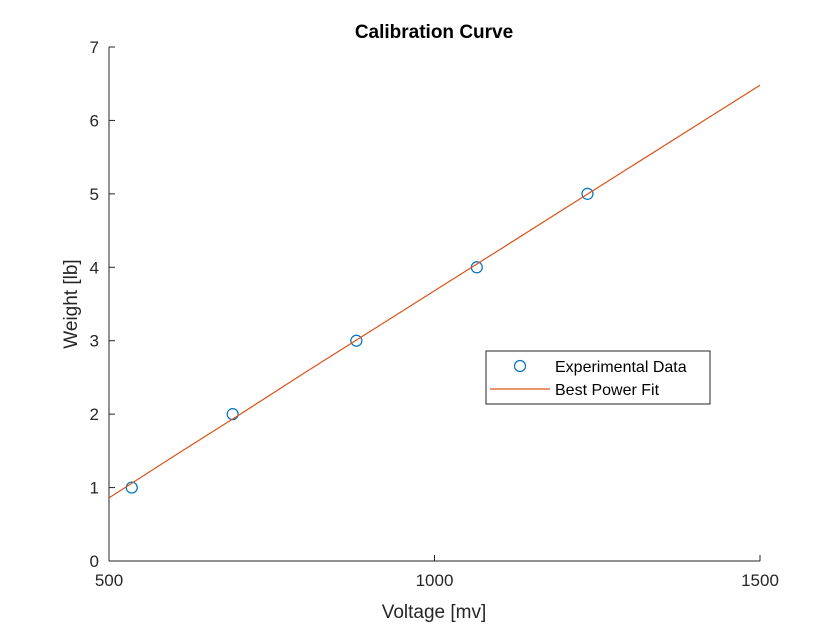 This screenshot has width=840, height=630. What do you see at coordinates (435, 580) in the screenshot?
I see `x-tick-label: 1000` at bounding box center [435, 580].